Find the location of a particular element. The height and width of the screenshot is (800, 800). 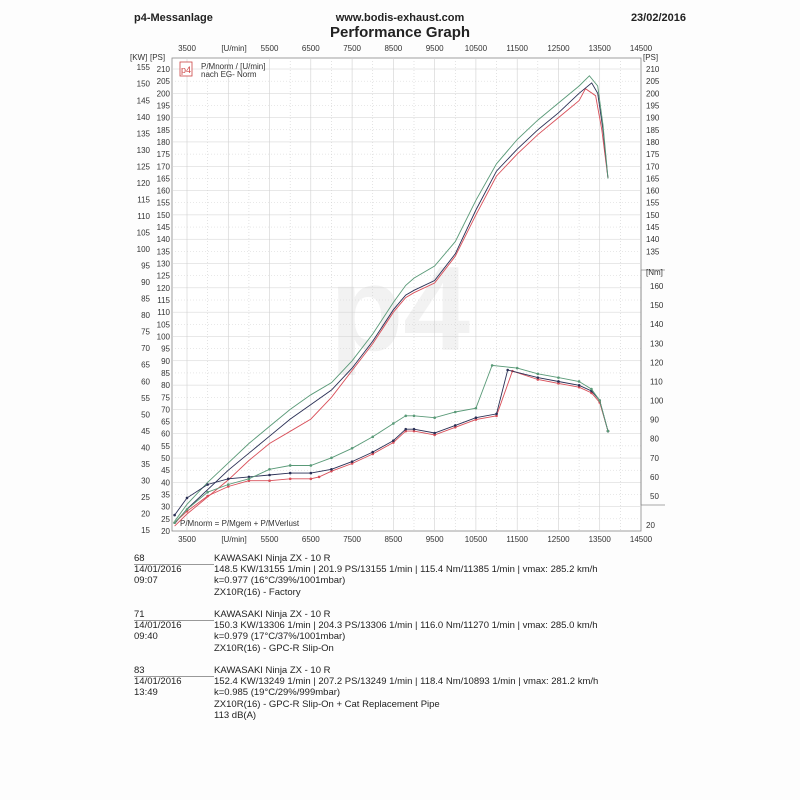

ps-tick-label: 140 is located at coordinates (653, 239).